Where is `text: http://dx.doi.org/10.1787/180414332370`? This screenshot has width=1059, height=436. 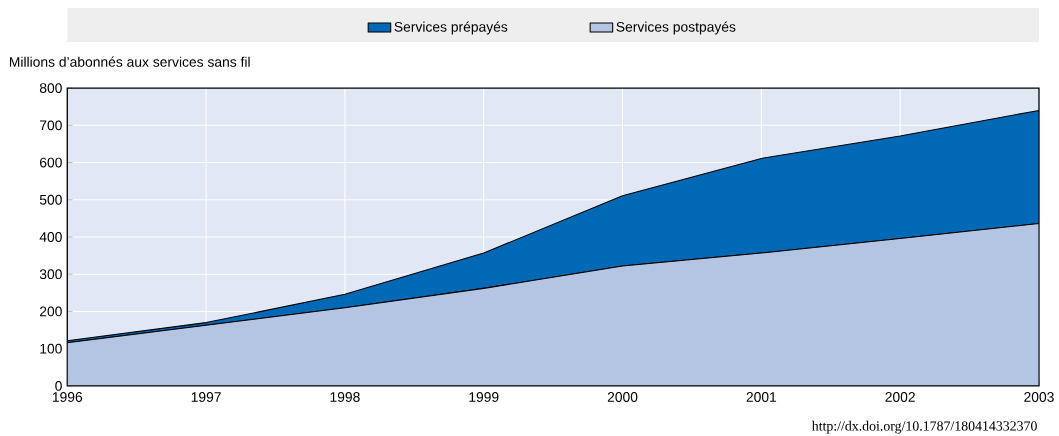
text: http://dx.doi.org/10.1787/180414332370 is located at coordinates (924, 427).